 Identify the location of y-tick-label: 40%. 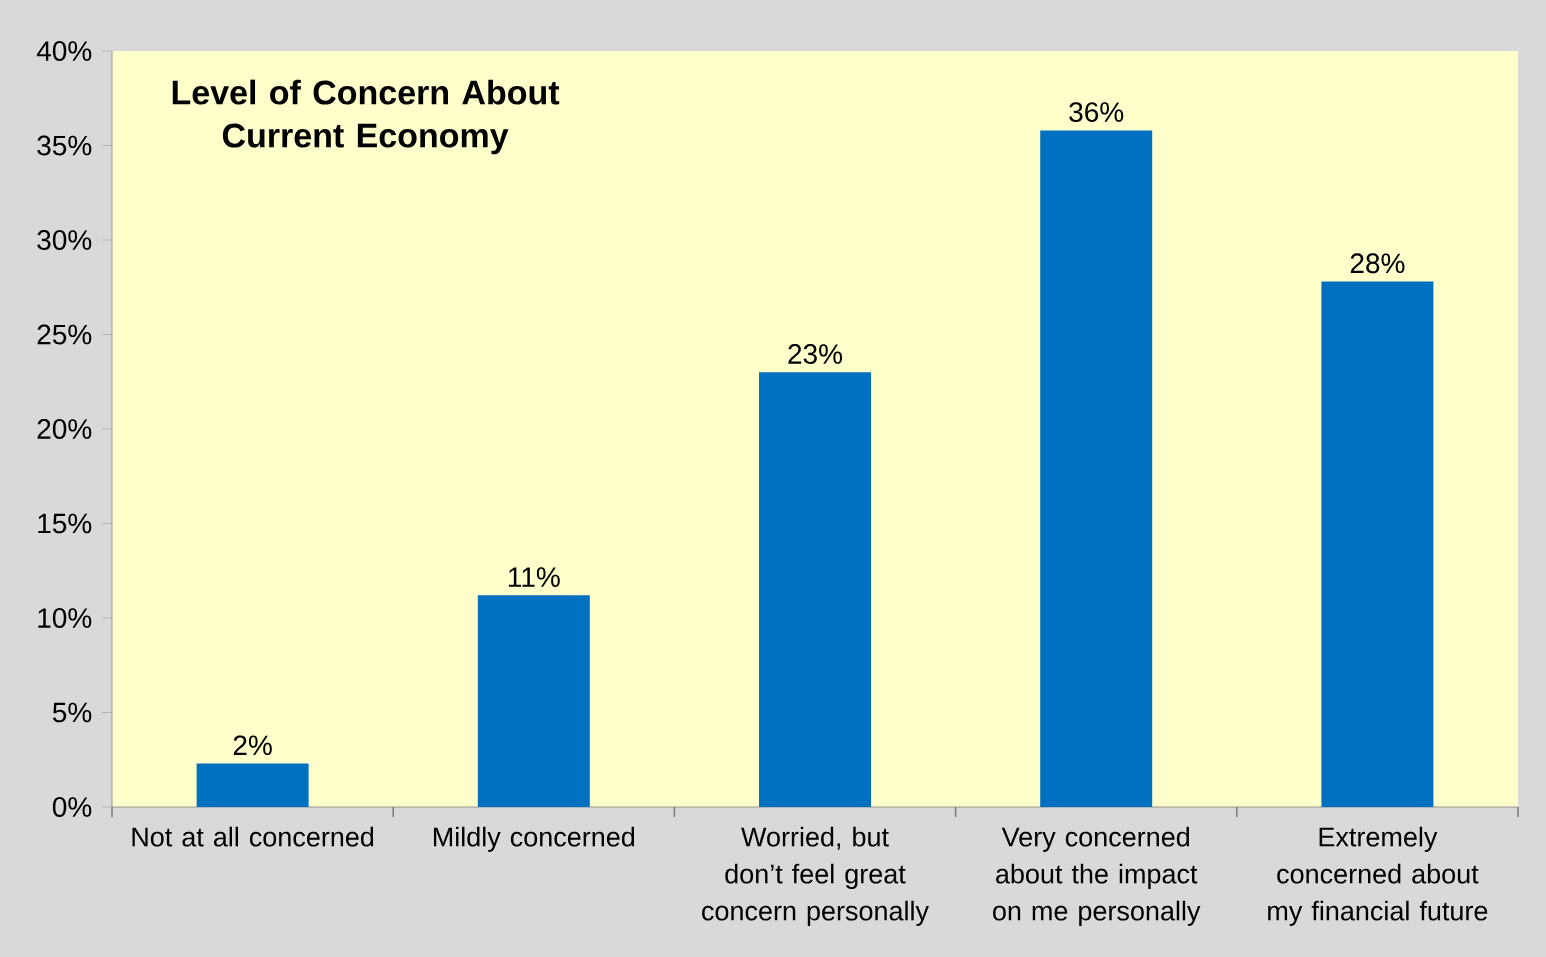
(64, 51).